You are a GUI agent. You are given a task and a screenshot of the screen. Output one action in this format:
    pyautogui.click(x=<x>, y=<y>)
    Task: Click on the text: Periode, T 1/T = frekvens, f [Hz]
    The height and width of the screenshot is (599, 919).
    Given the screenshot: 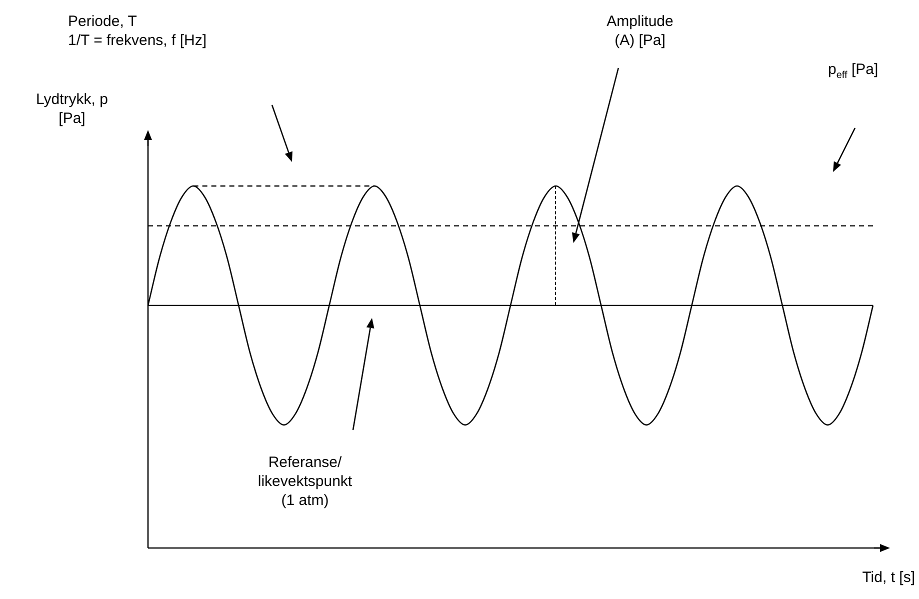 What is the action you would take?
    pyautogui.click(x=137, y=31)
    